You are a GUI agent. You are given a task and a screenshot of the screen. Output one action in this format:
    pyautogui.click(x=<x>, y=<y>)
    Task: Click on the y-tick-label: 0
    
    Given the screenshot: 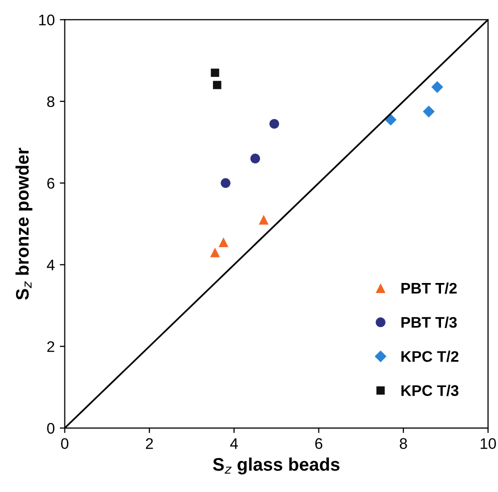 What is the action you would take?
    pyautogui.click(x=50, y=428)
    